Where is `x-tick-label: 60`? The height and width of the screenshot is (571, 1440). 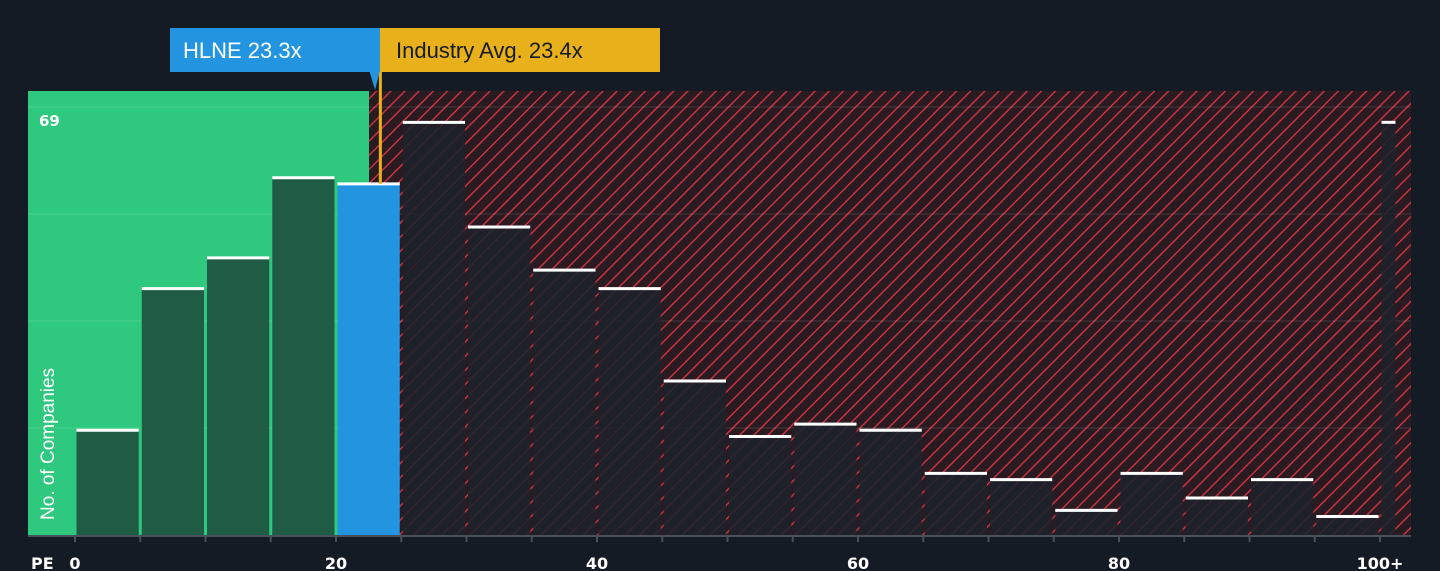 x-tick-label: 60 is located at coordinates (858, 562).